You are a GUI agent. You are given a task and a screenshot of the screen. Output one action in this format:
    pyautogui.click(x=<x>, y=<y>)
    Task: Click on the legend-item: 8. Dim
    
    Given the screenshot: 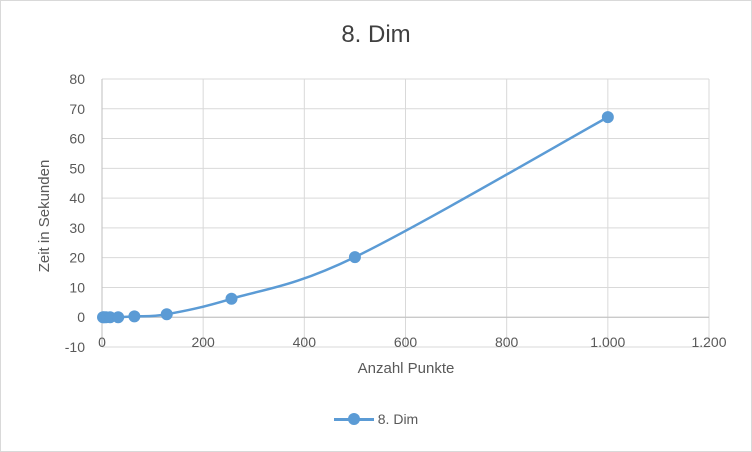 What is the action you would take?
    pyautogui.click(x=376, y=419)
    